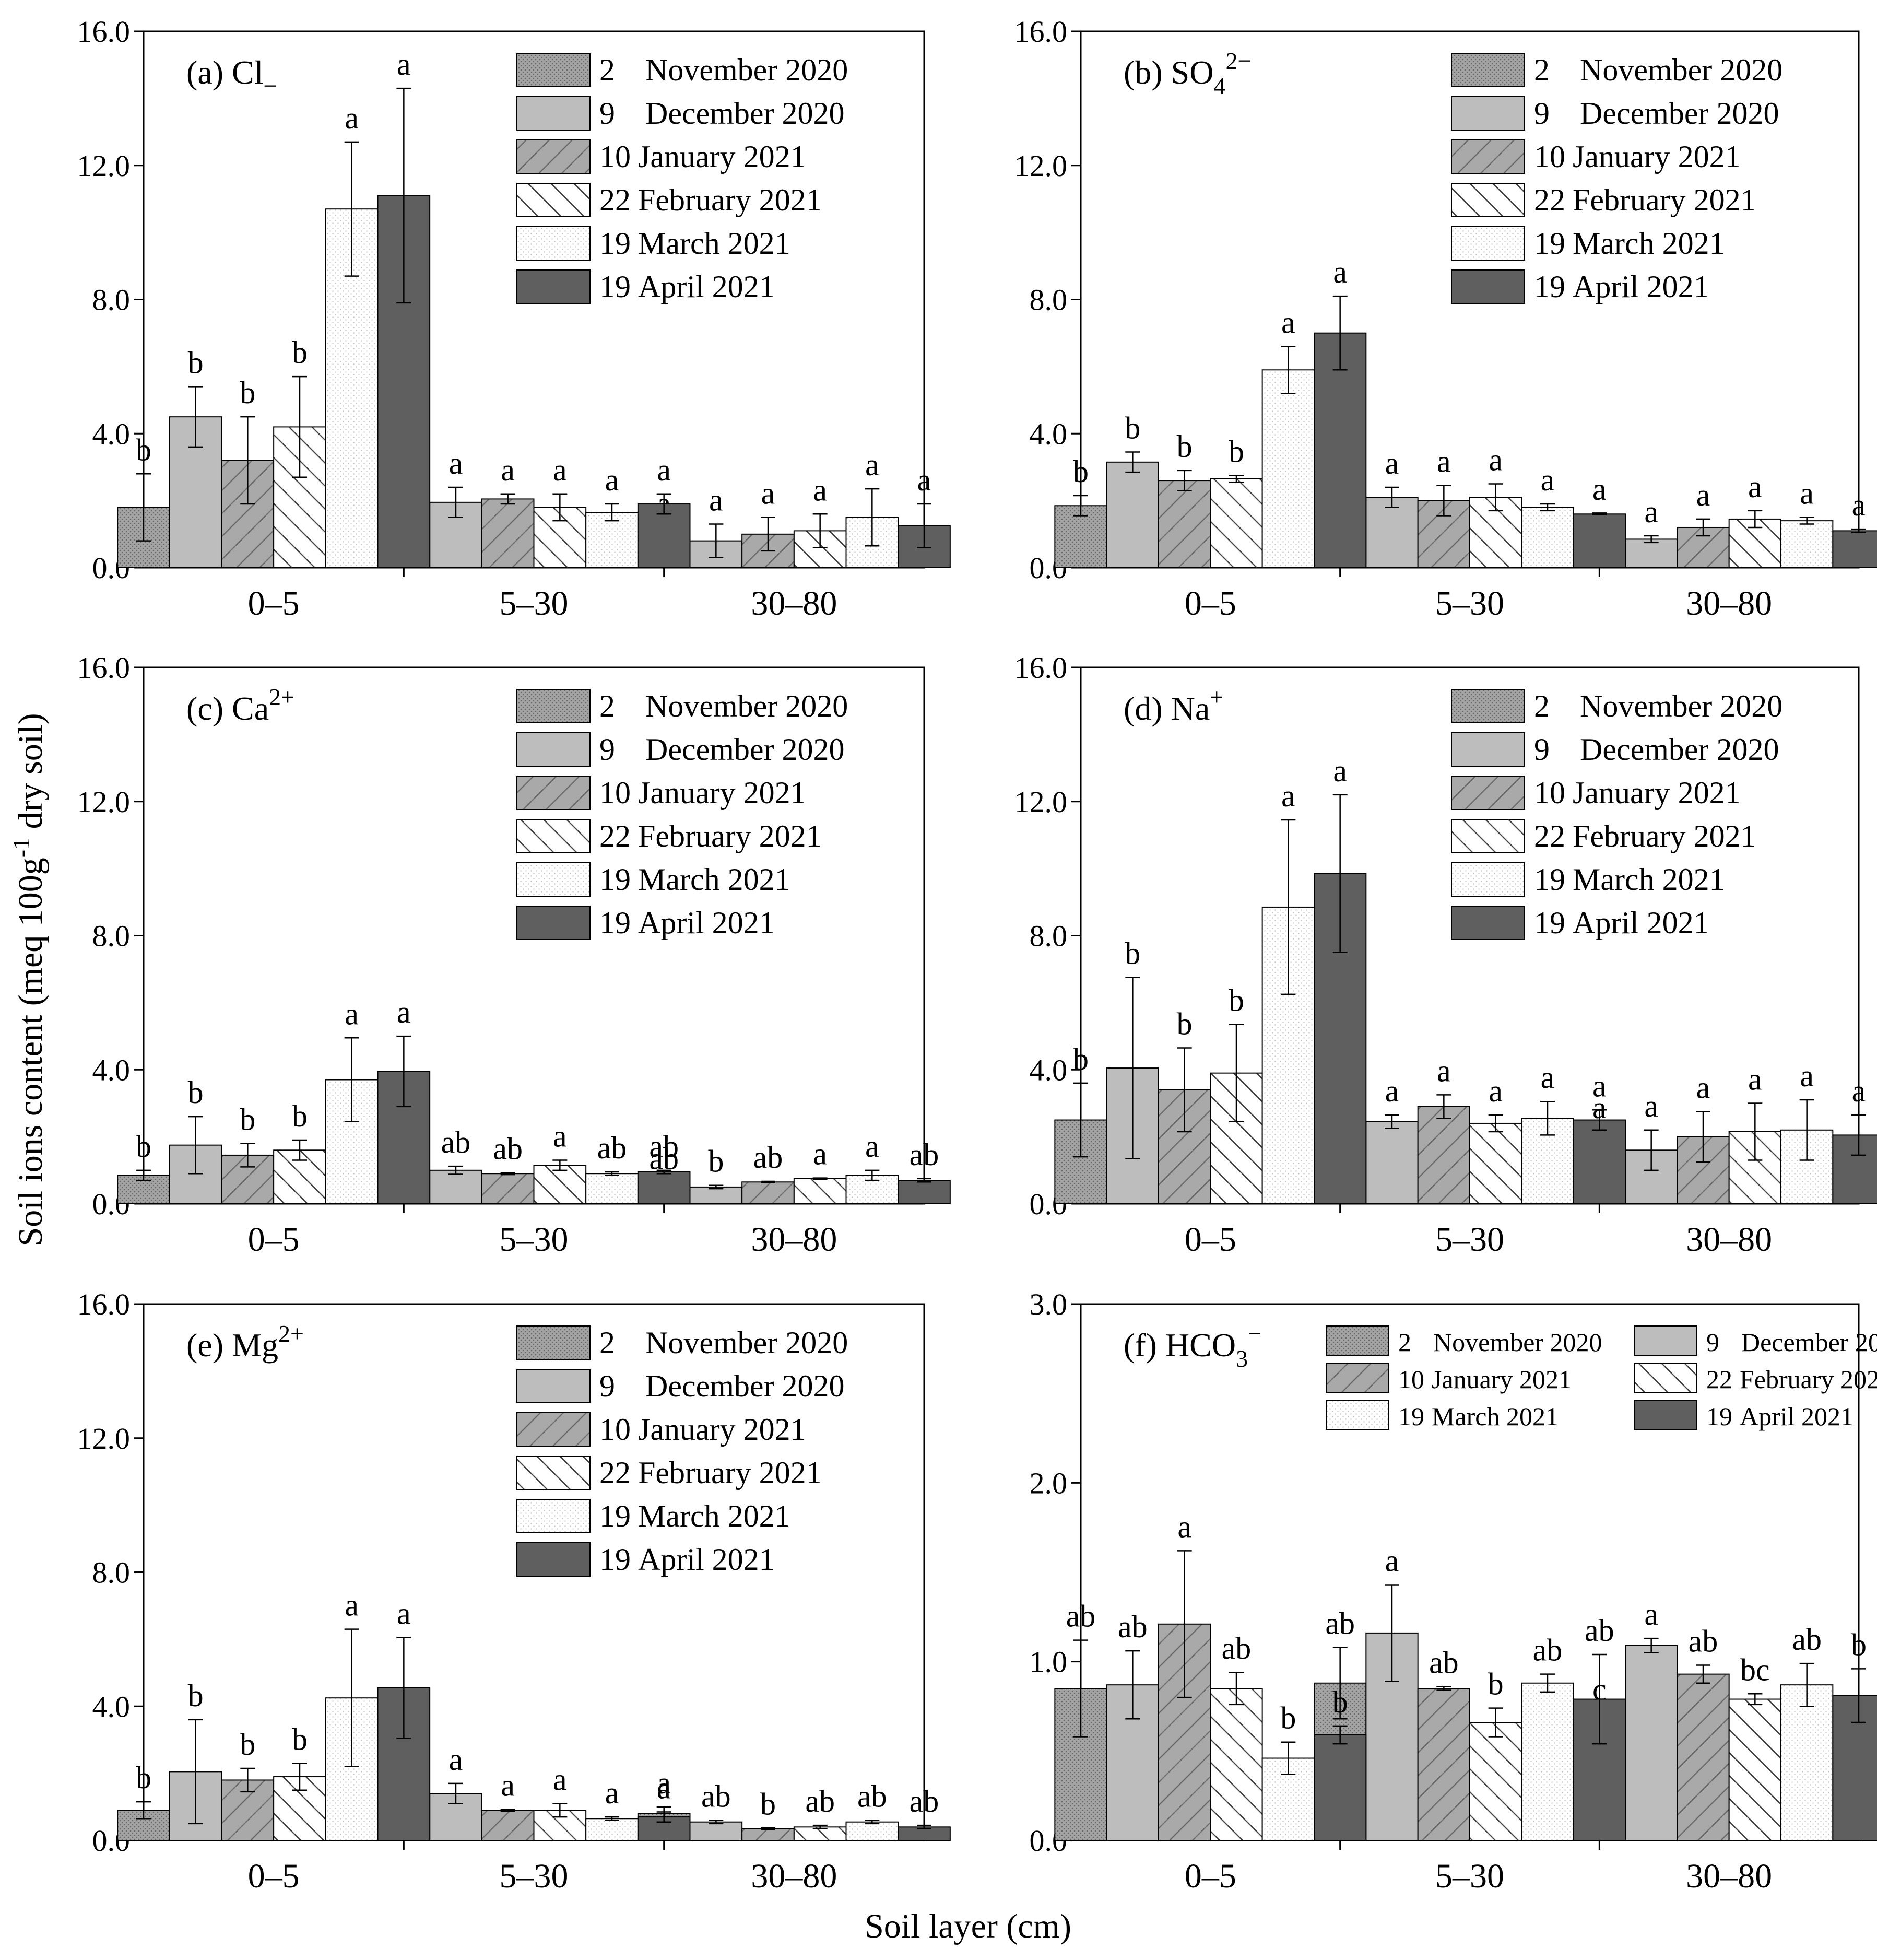 Image resolution: width=1877 pixels, height=1960 pixels. I want to click on y-tick-label: 4.0, so click(1049, 1070).